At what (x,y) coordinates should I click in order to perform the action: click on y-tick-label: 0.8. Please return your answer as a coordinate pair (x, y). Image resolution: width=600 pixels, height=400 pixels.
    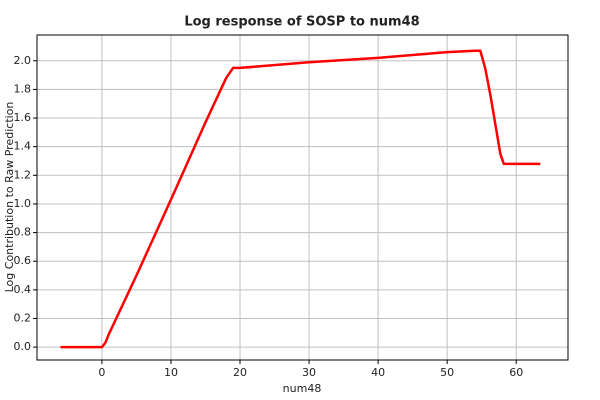
    Looking at the image, I should click on (23, 232).